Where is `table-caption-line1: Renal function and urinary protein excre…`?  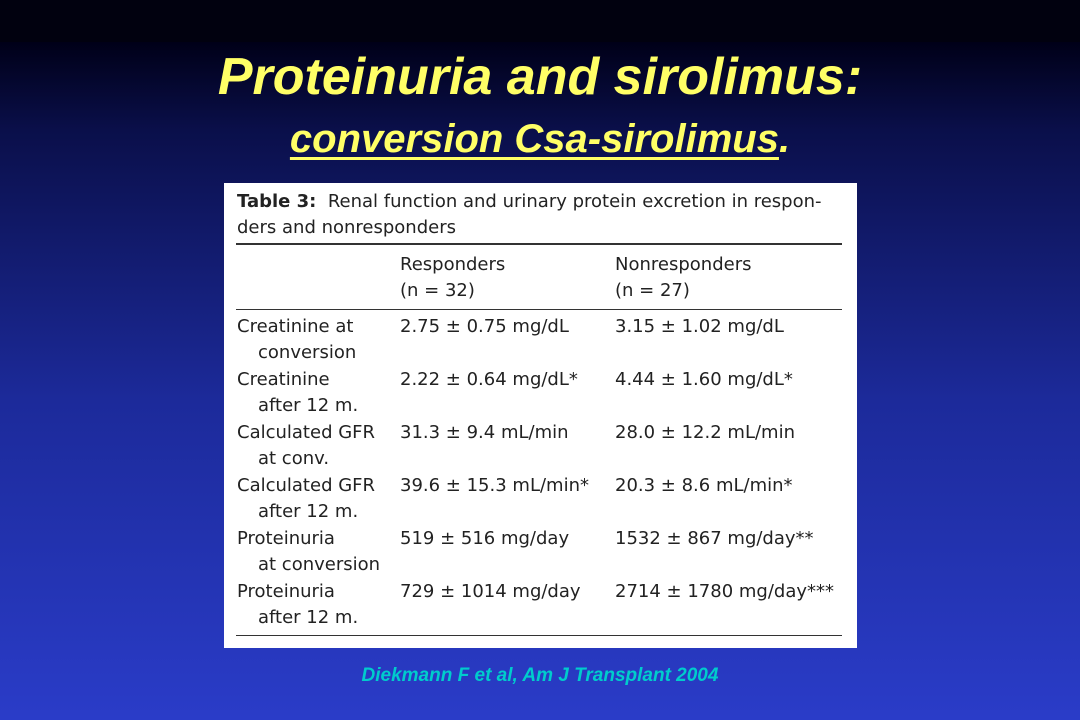 table-caption-line1: Renal function and urinary protein excre… is located at coordinates (574, 201).